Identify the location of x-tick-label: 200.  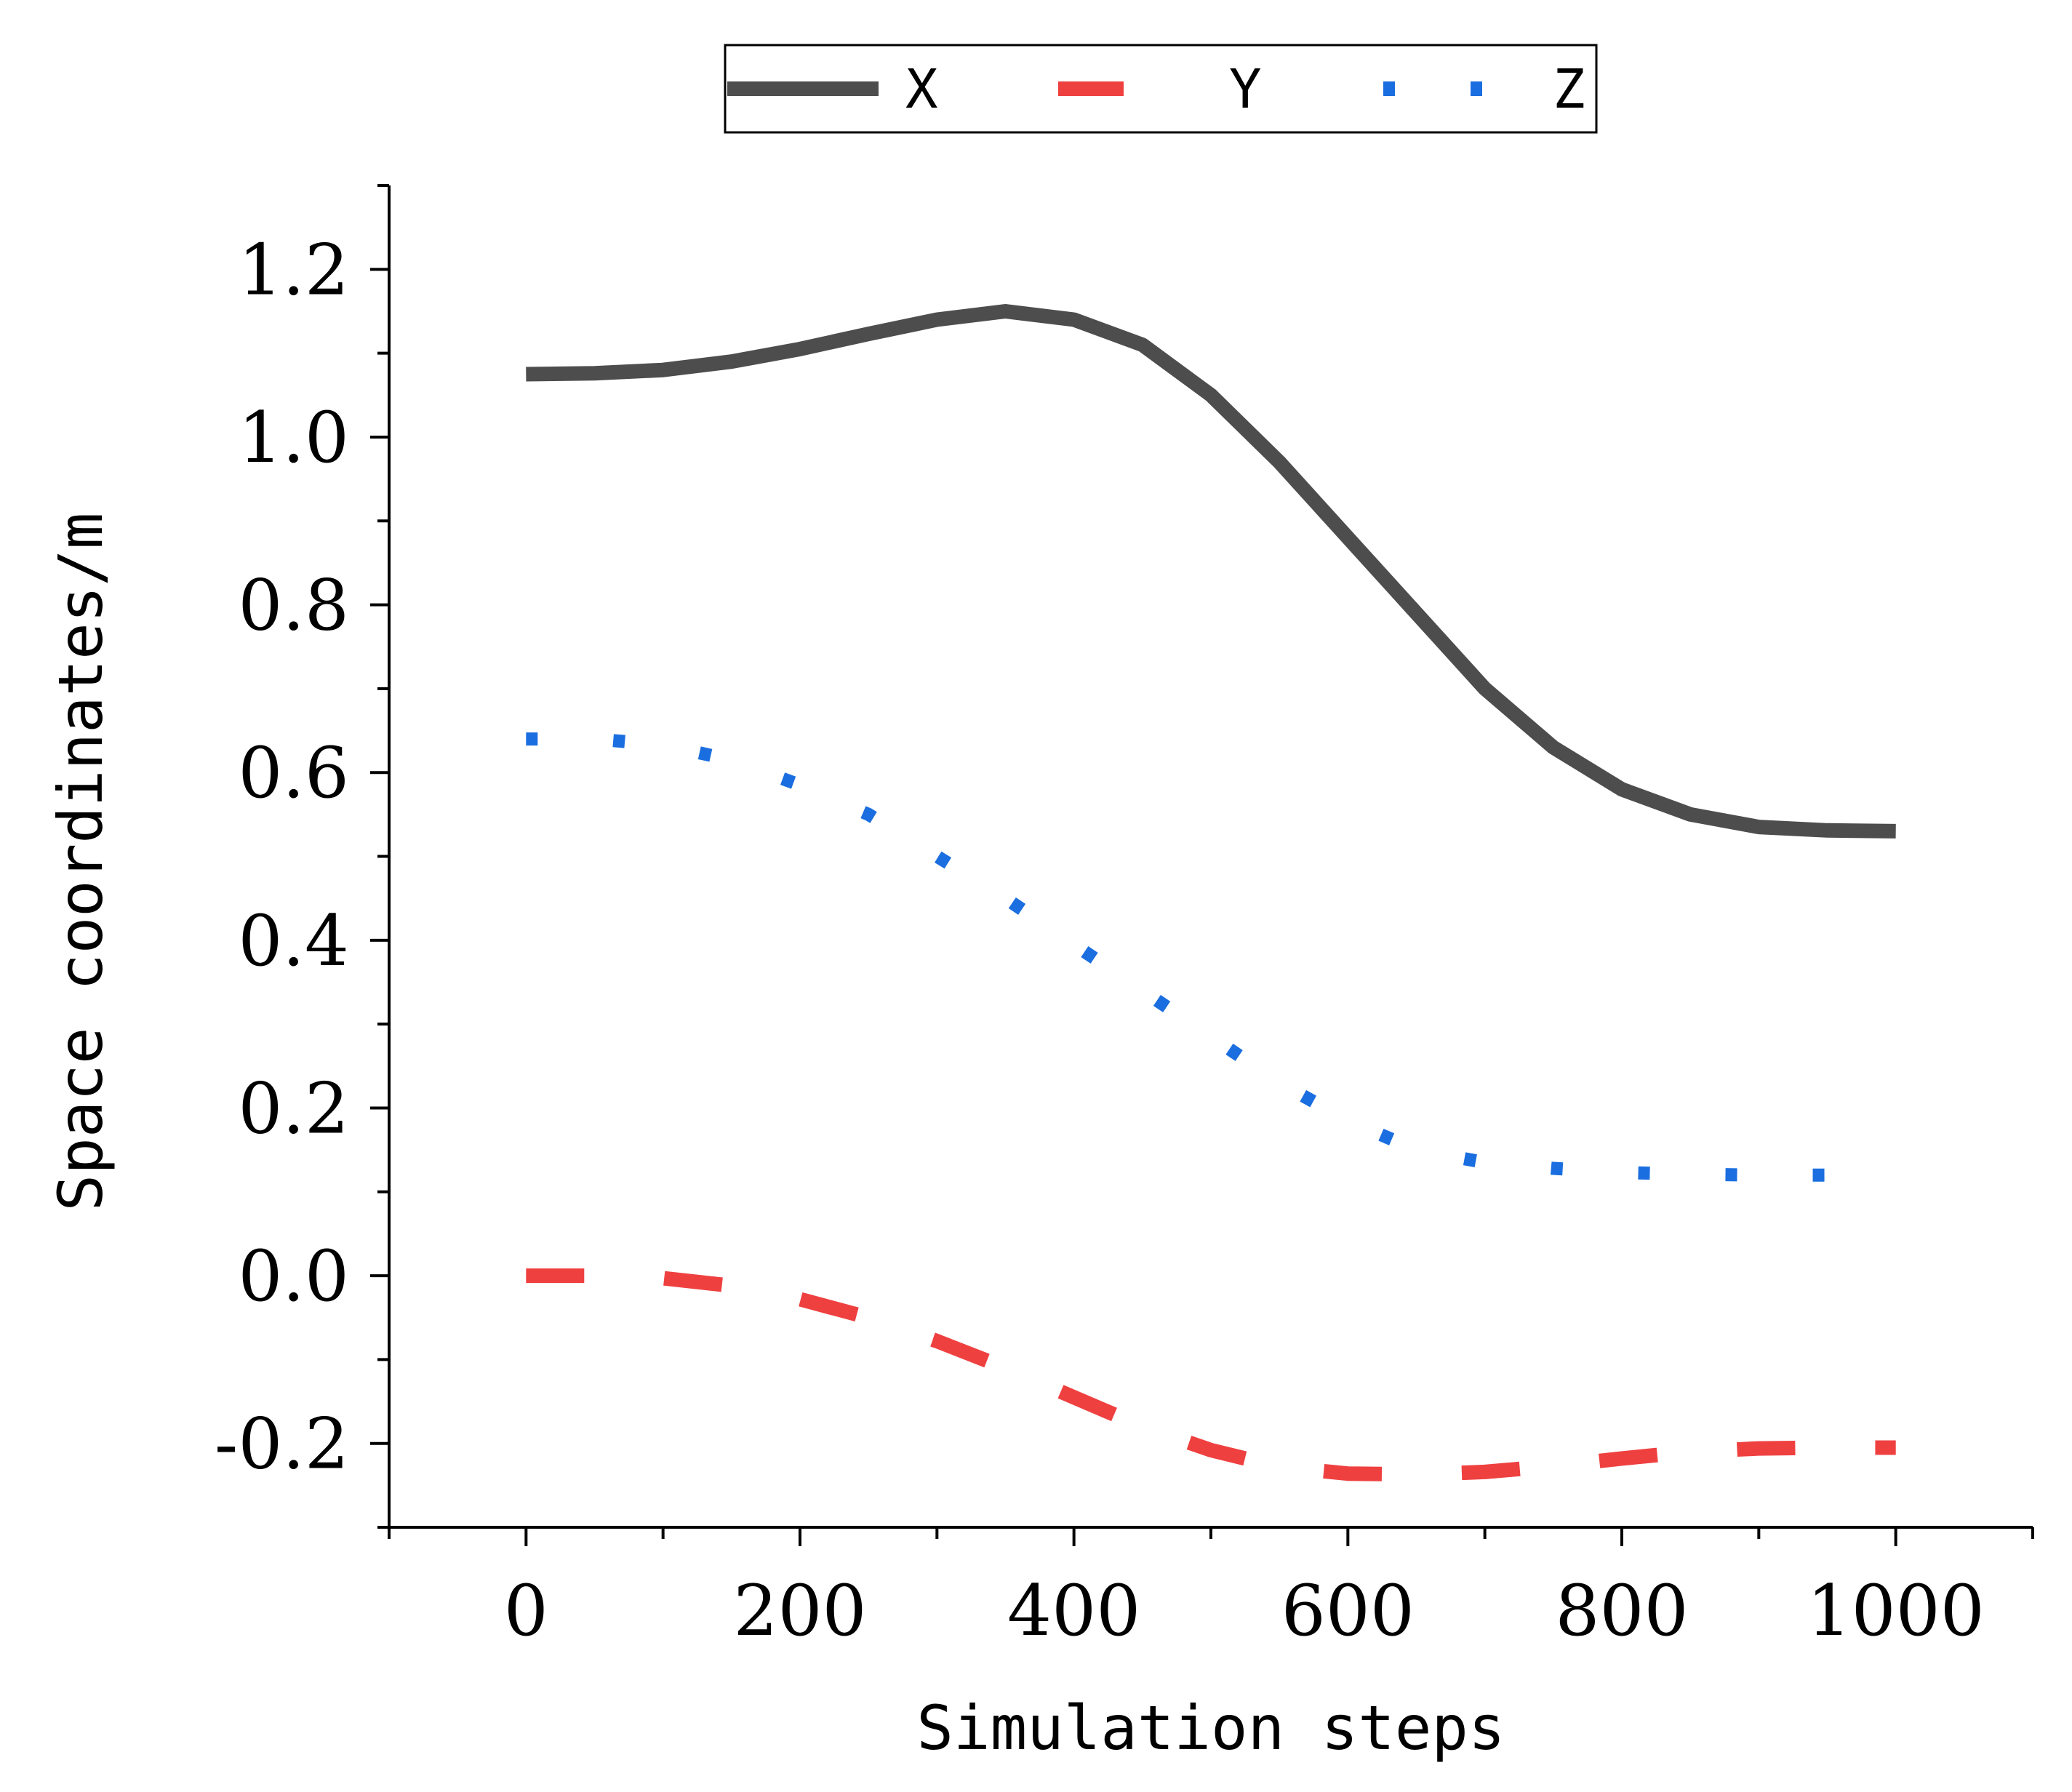
(799, 1611).